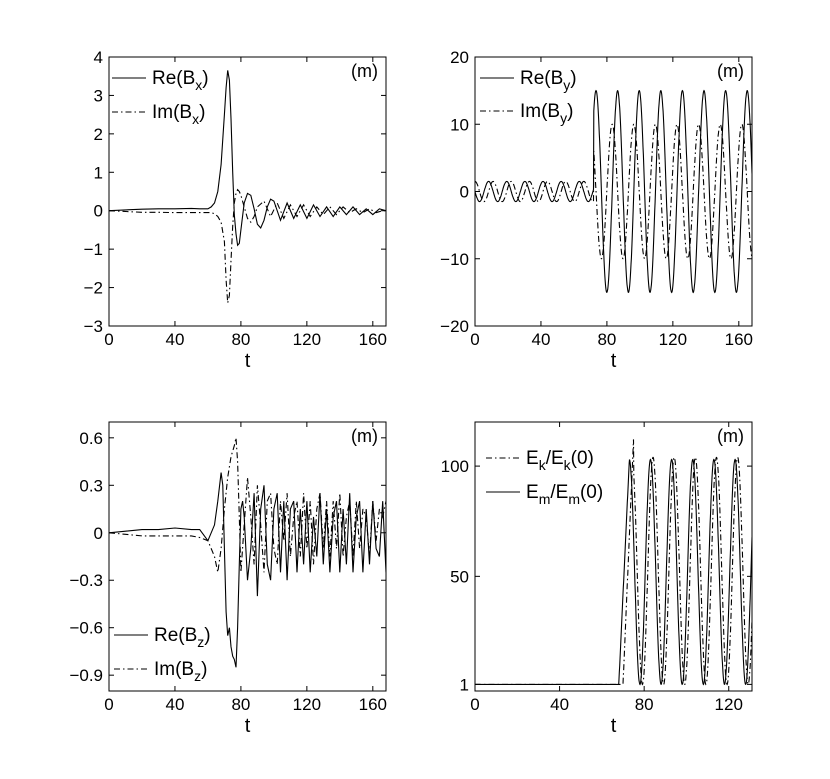 The width and height of the screenshot is (830, 779). I want to click on y-tick-label: −3, so click(93, 326).